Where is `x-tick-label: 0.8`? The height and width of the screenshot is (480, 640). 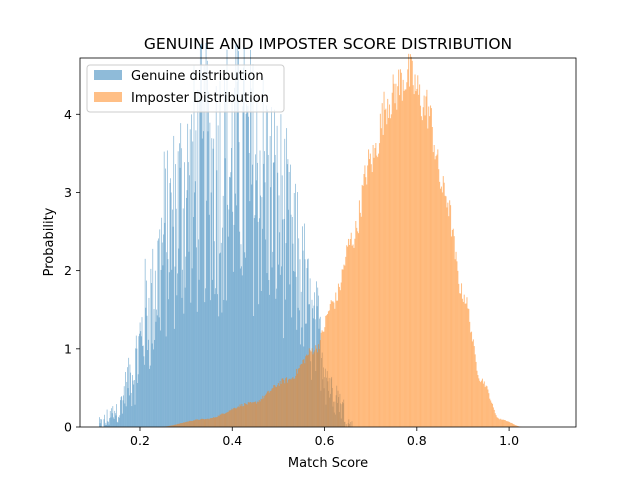 x-tick-label: 0.8 is located at coordinates (417, 440).